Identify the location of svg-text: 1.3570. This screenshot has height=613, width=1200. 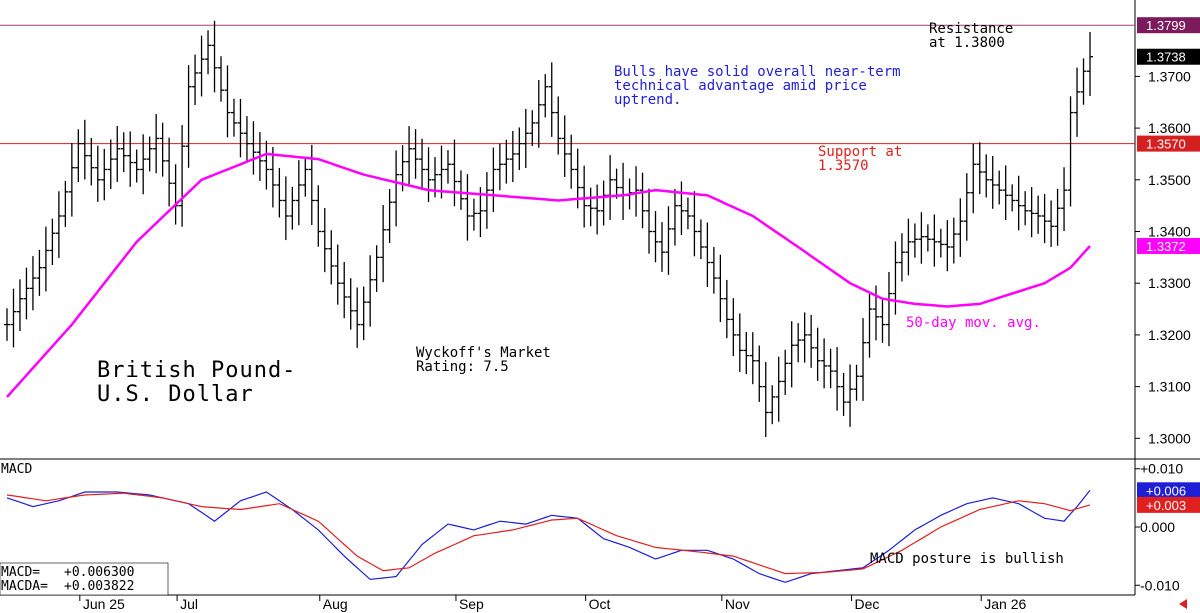
(1166, 144).